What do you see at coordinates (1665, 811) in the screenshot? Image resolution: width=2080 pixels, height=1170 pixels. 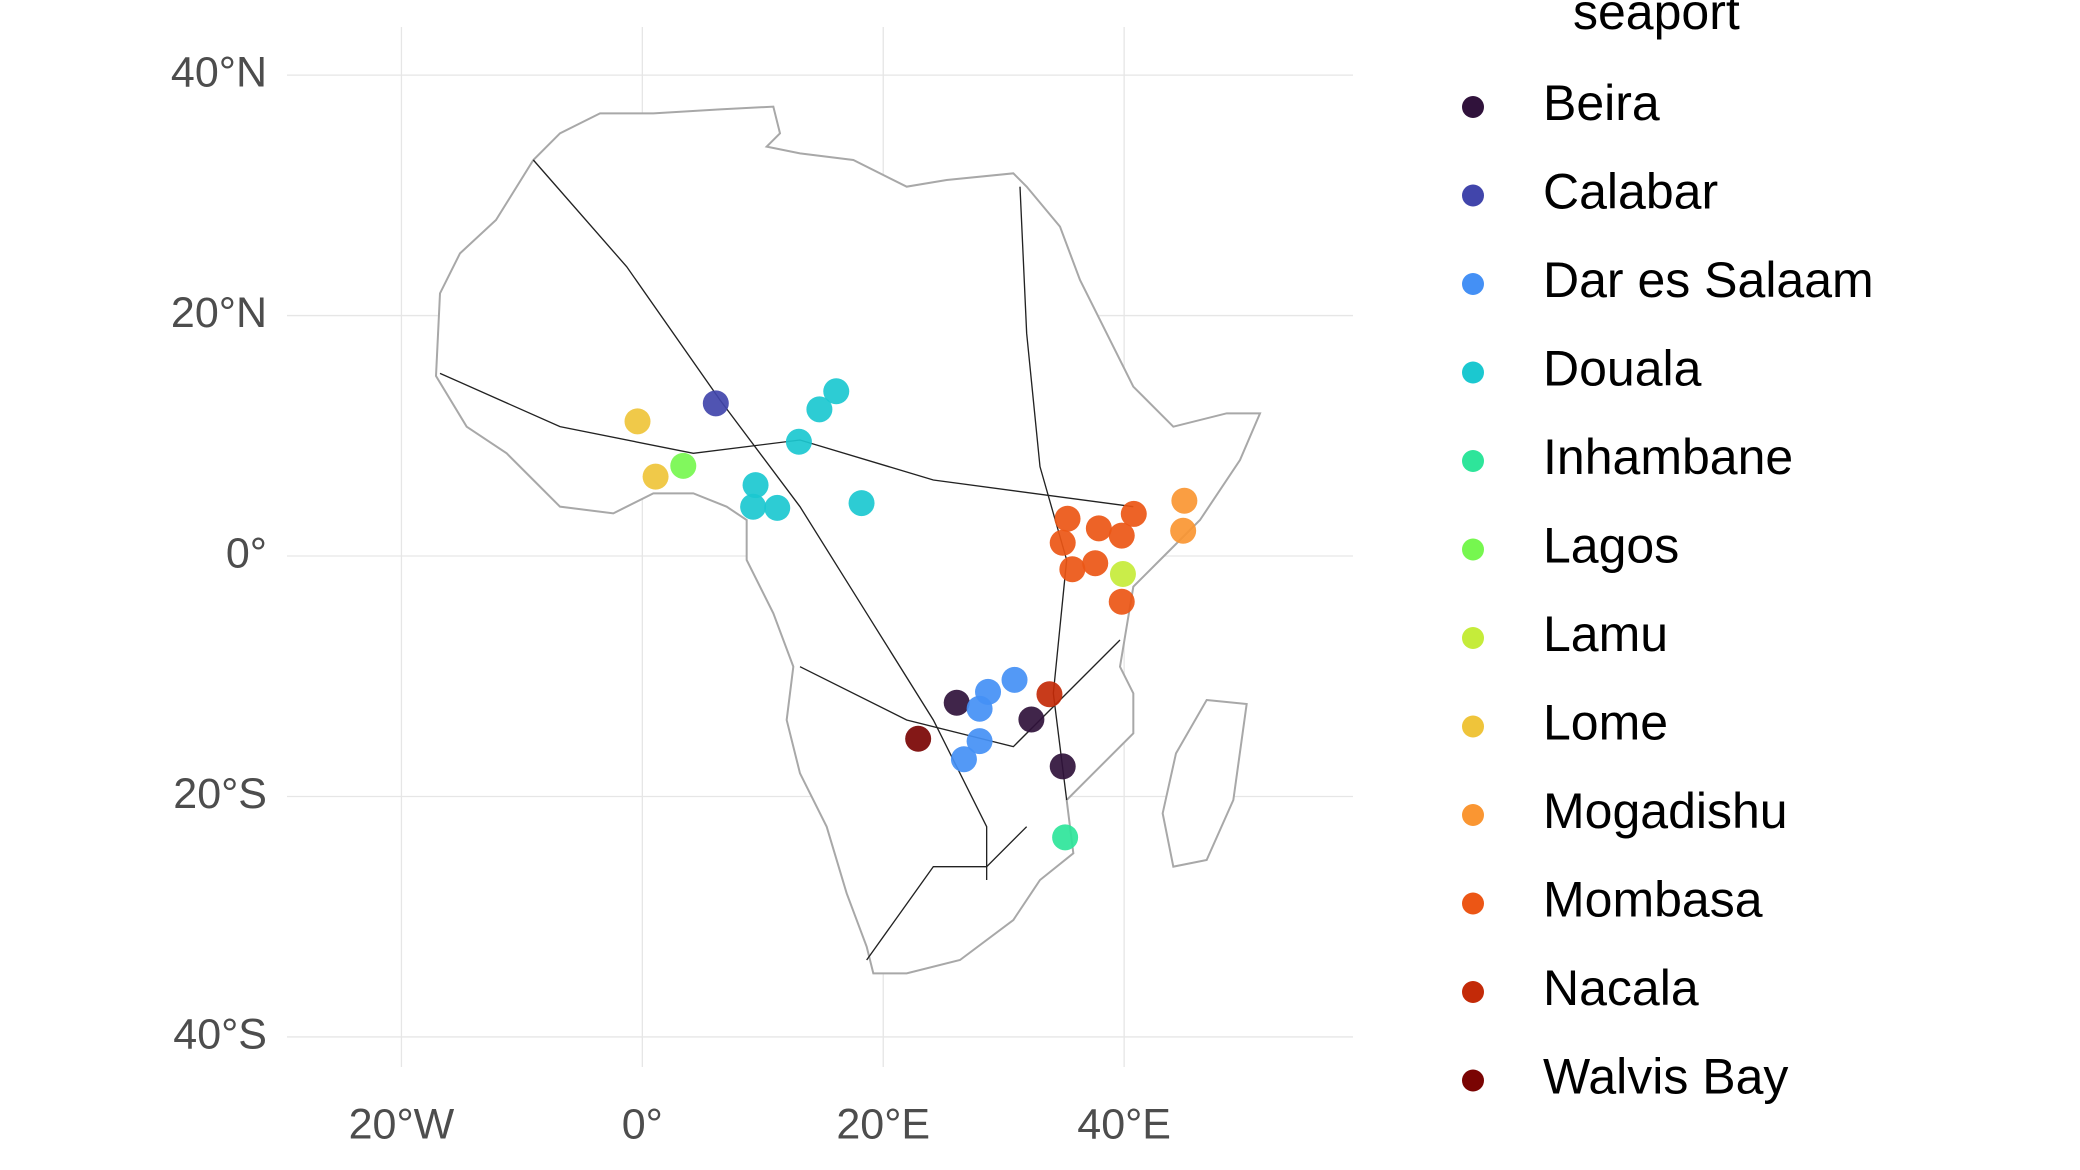 I see `legend-label: Mogadishu` at bounding box center [1665, 811].